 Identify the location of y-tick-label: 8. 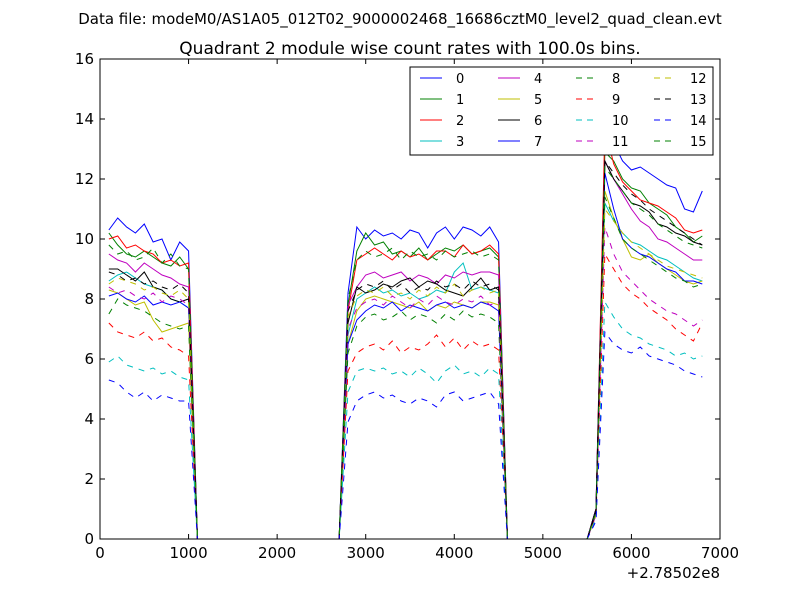
(89, 299).